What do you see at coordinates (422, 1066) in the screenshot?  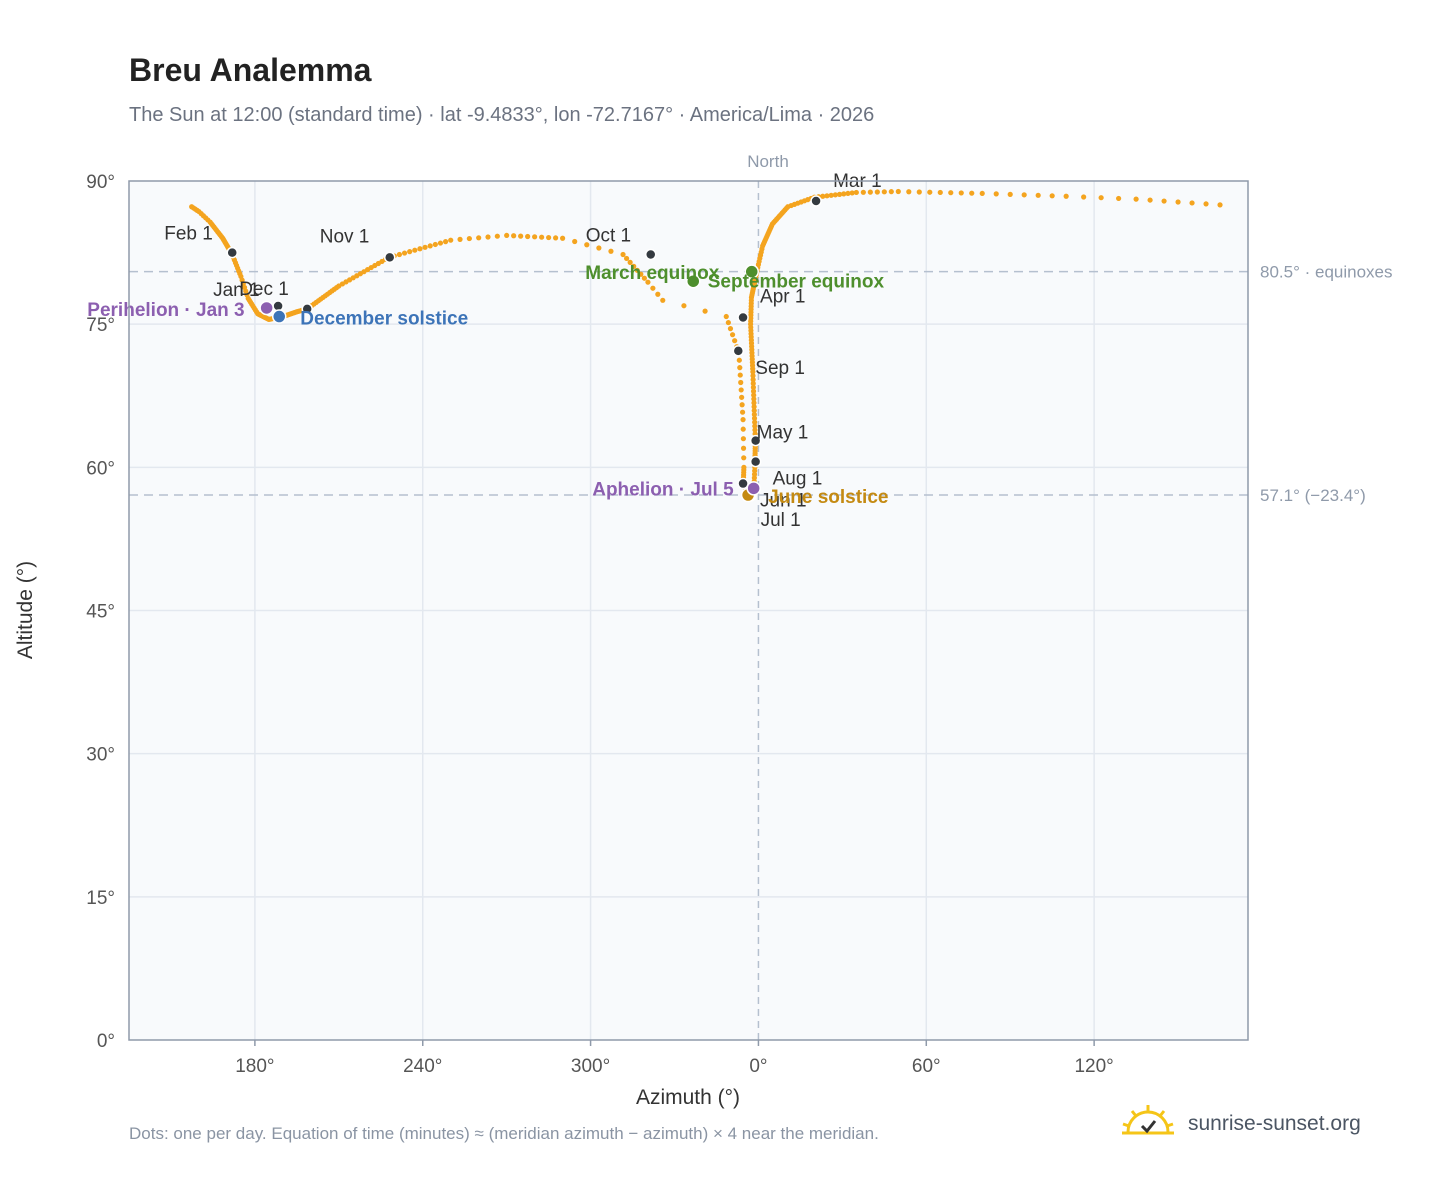 I see `x-tick-label: 240°` at bounding box center [422, 1066].